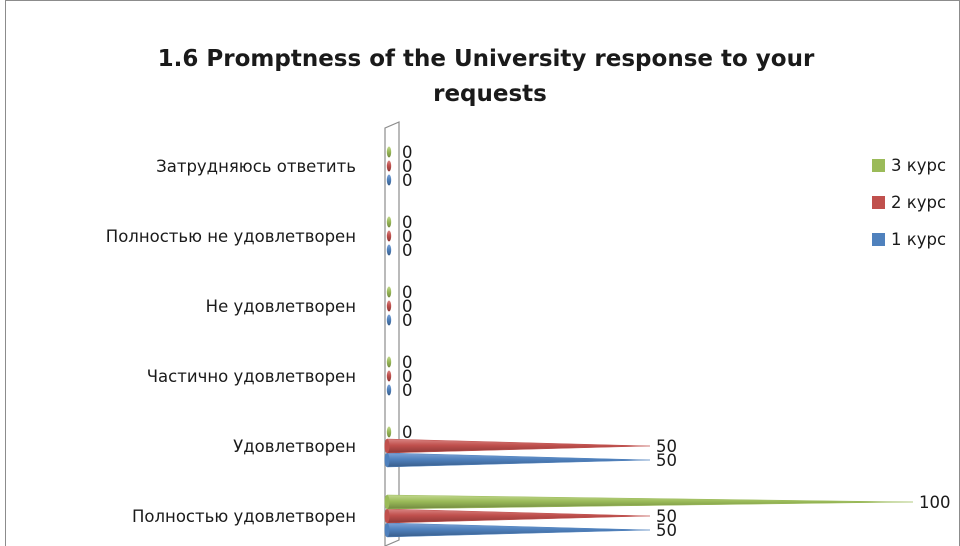 Image resolution: width=960 pixels, height=546 pixels. I want to click on legend-swatch-3-курс, so click(878, 165).